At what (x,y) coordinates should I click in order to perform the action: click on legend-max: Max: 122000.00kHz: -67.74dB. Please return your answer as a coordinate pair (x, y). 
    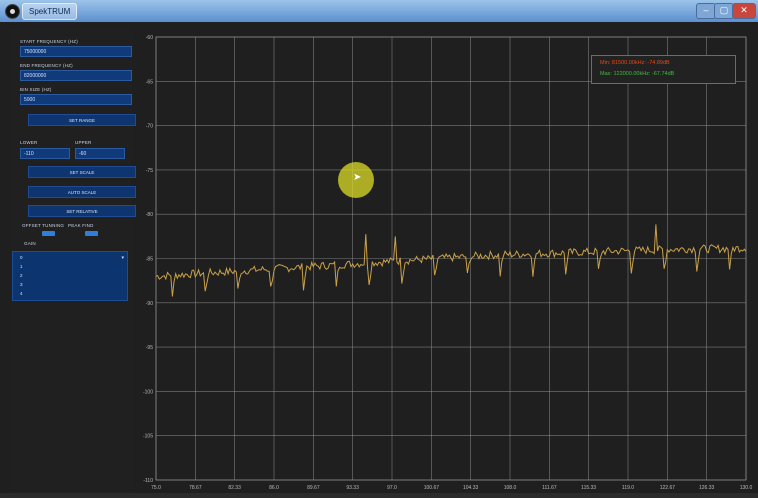
    Looking at the image, I should click on (637, 74).